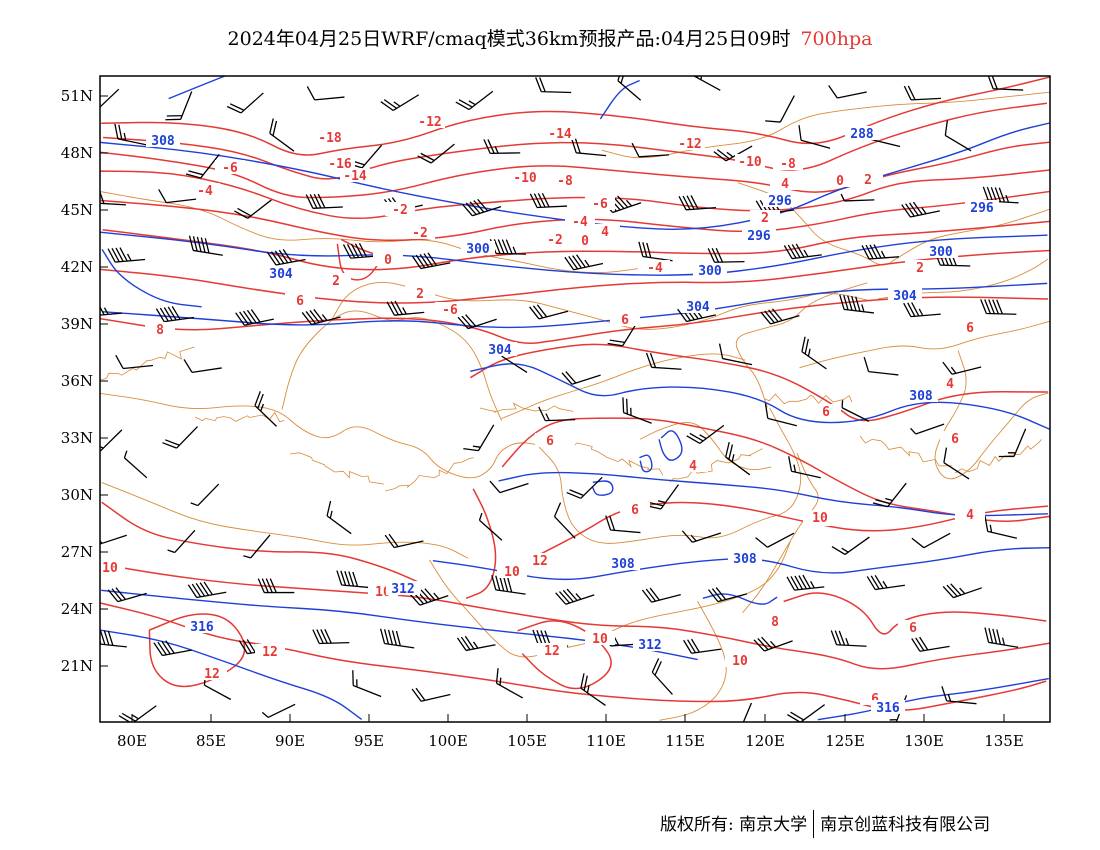  What do you see at coordinates (290, 741) in the screenshot?
I see `lon-tick-label: 90E` at bounding box center [290, 741].